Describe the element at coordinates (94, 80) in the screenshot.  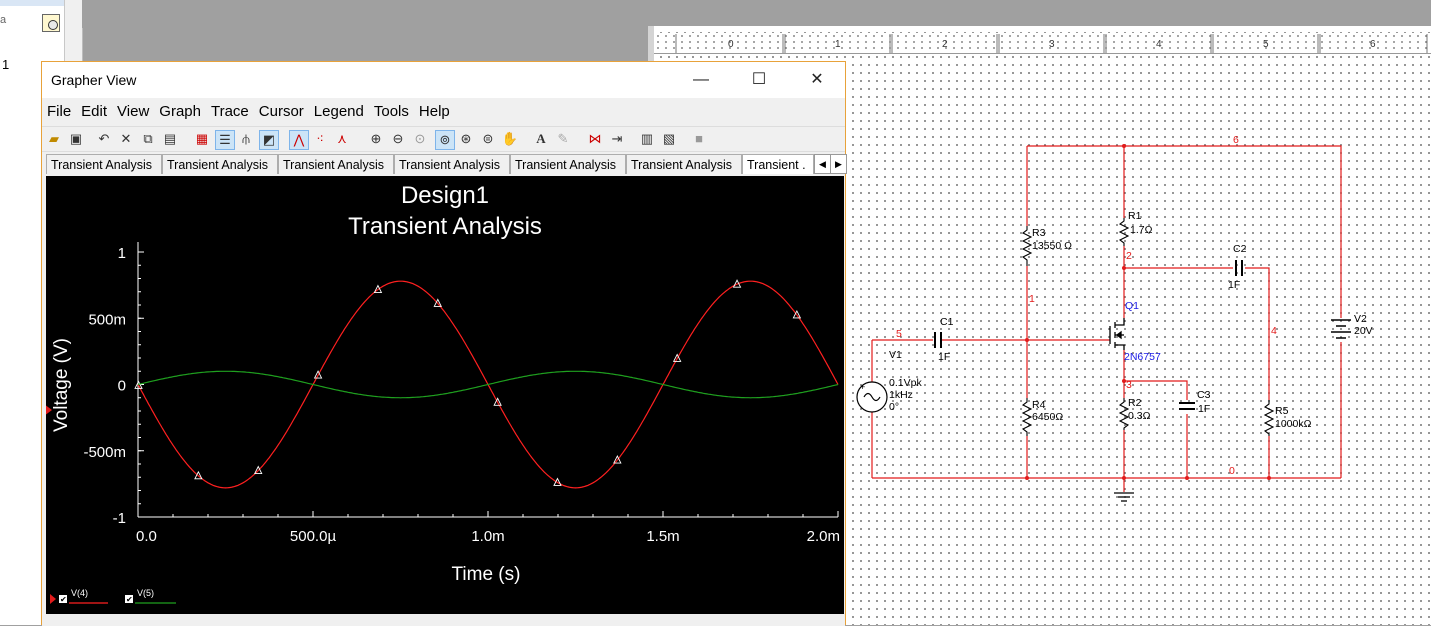
I see `window-title: Grapher View` at that location.